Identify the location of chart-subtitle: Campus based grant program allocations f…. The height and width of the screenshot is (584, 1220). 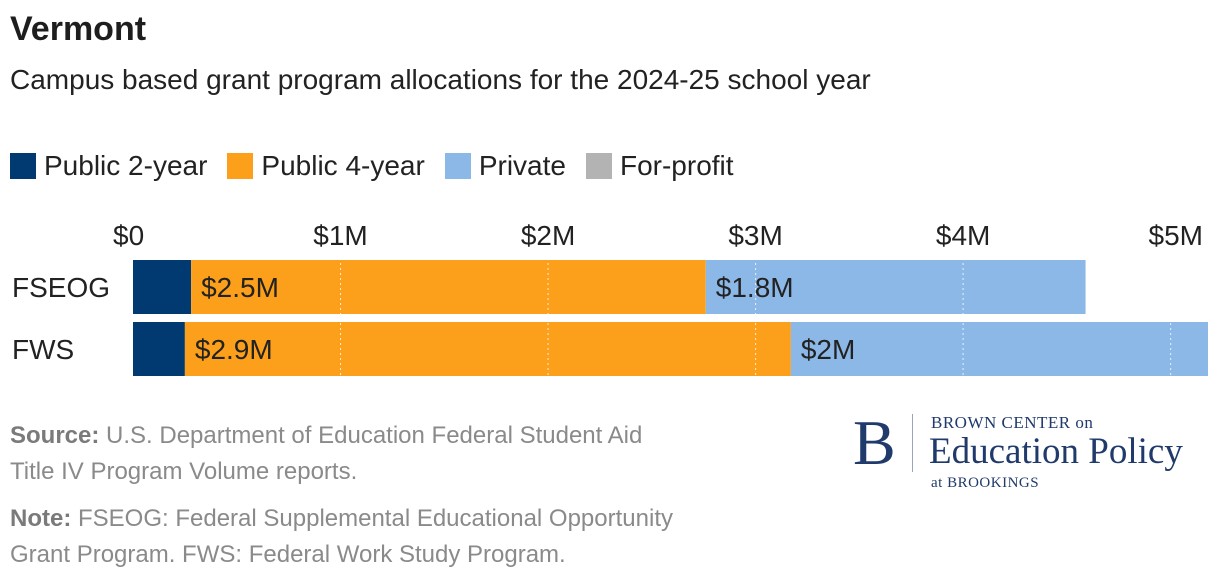
(440, 79).